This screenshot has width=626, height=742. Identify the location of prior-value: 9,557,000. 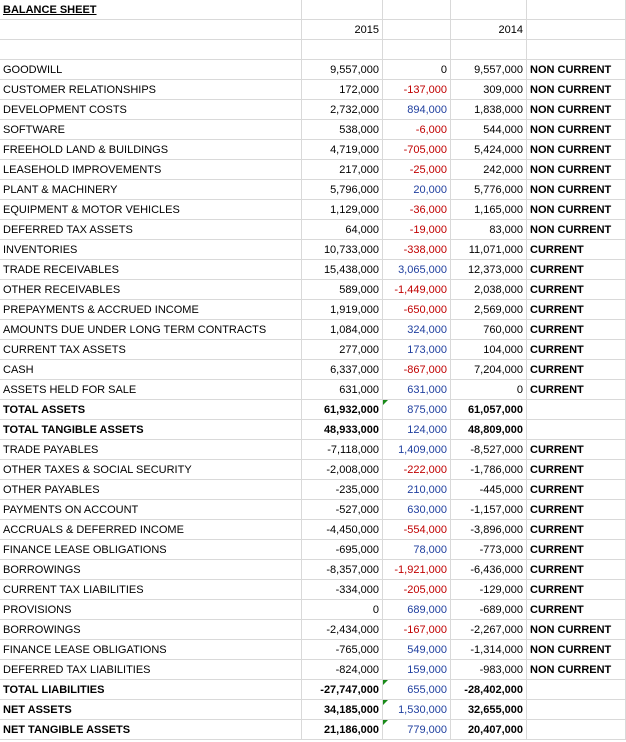
(489, 70).